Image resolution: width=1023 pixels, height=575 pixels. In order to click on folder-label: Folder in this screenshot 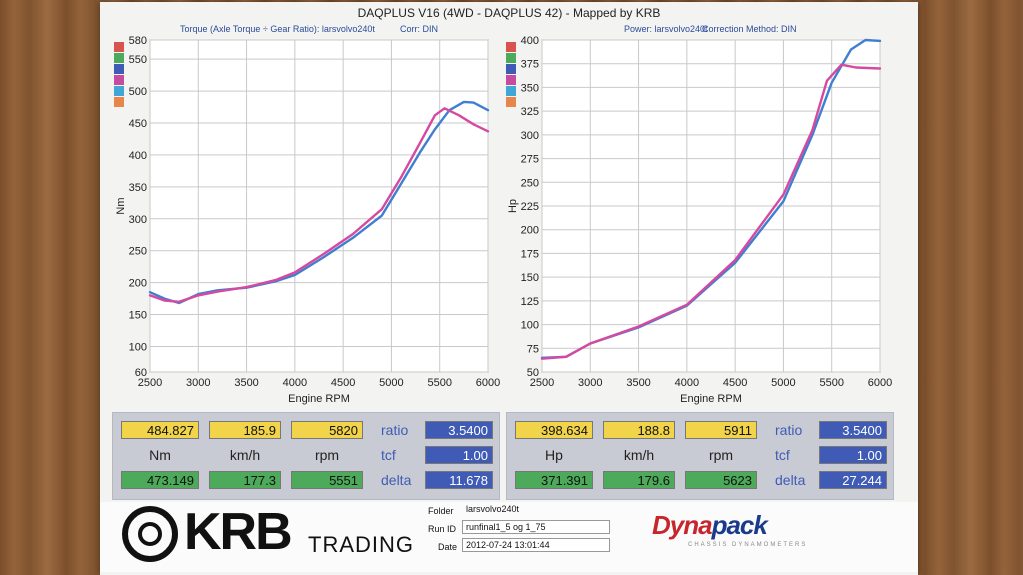, I will do `click(441, 511)`.